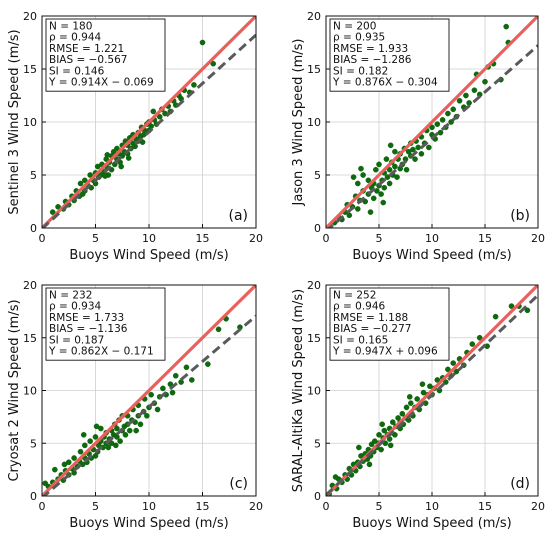 The height and width of the screenshot is (534, 550). What do you see at coordinates (88, 329) in the screenshot?
I see `stats-line: BIAS = −1.136` at bounding box center [88, 329].